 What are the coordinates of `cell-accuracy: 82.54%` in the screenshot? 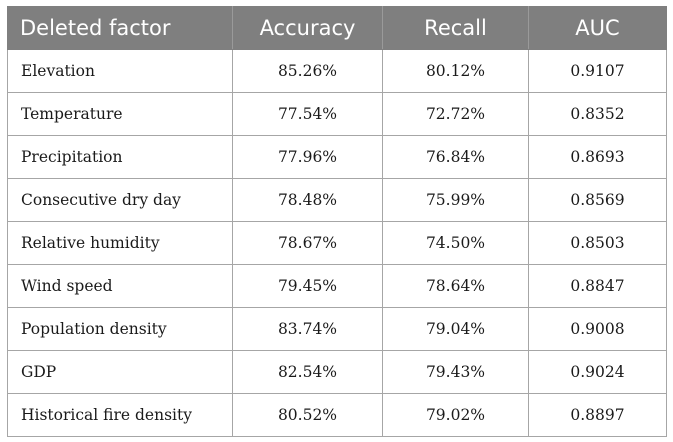 It's located at (307, 372).